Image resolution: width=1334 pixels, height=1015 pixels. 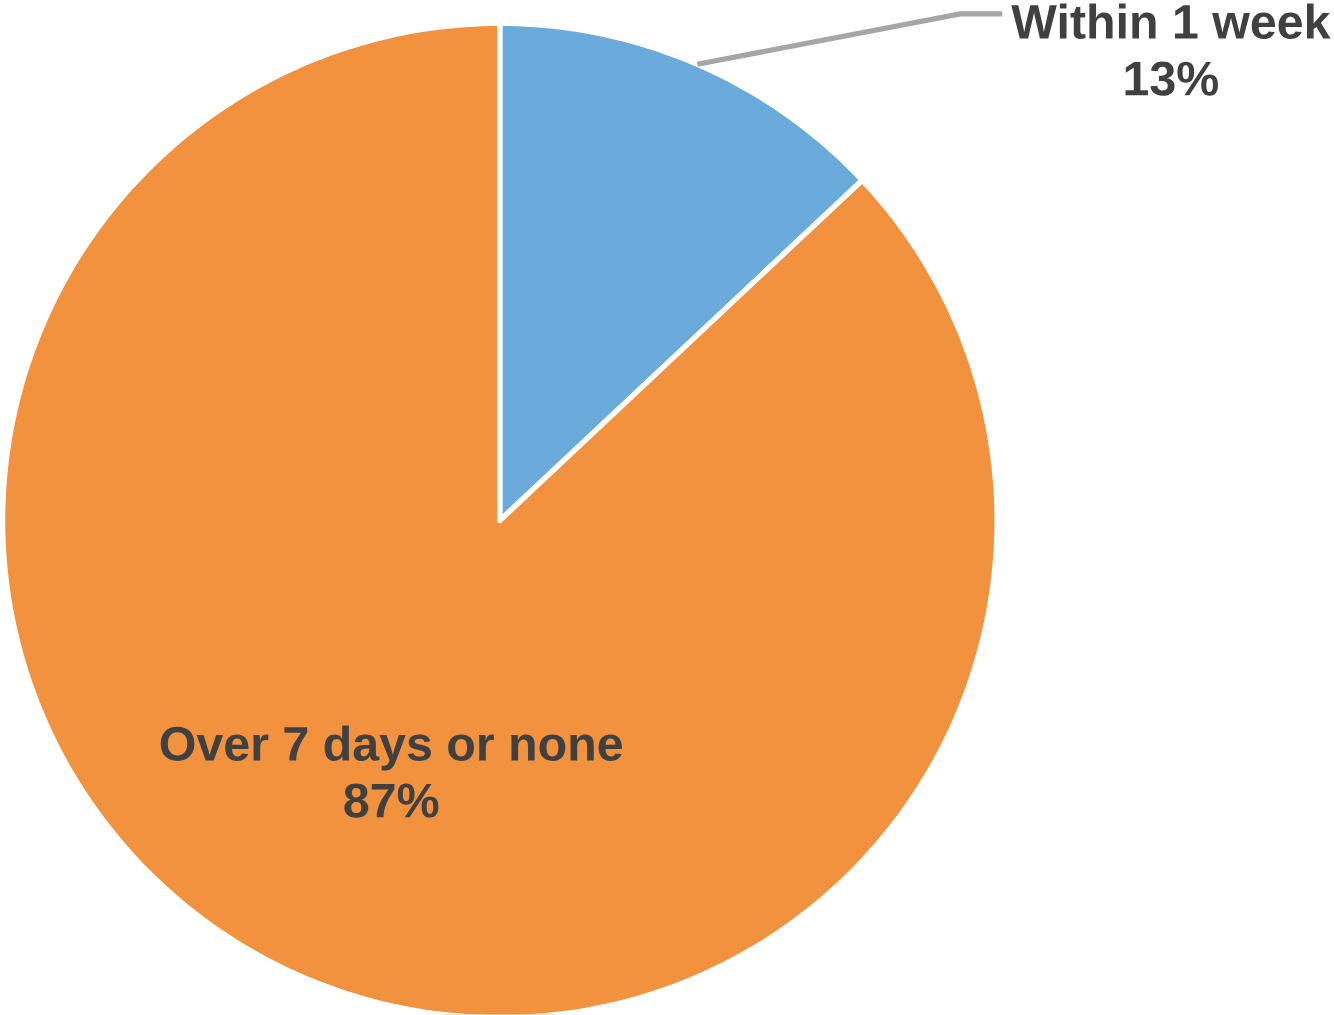 I want to click on slice-label: Within 1 week, so click(x=1171, y=21).